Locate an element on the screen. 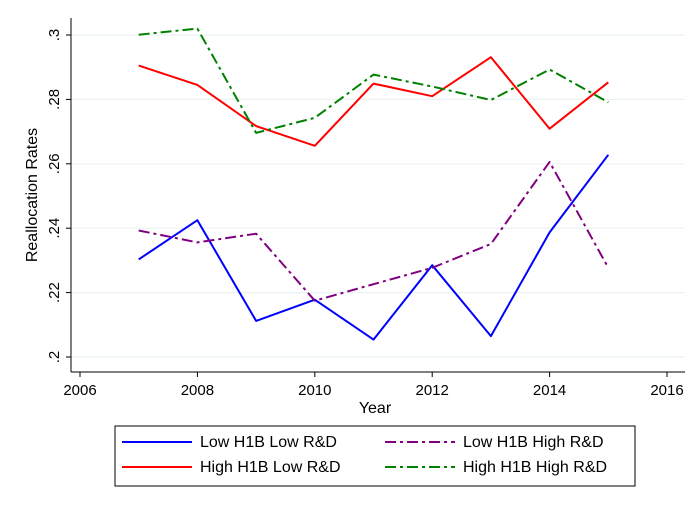 The width and height of the screenshot is (699, 509). x-tick-label: 2014 is located at coordinates (549, 390).